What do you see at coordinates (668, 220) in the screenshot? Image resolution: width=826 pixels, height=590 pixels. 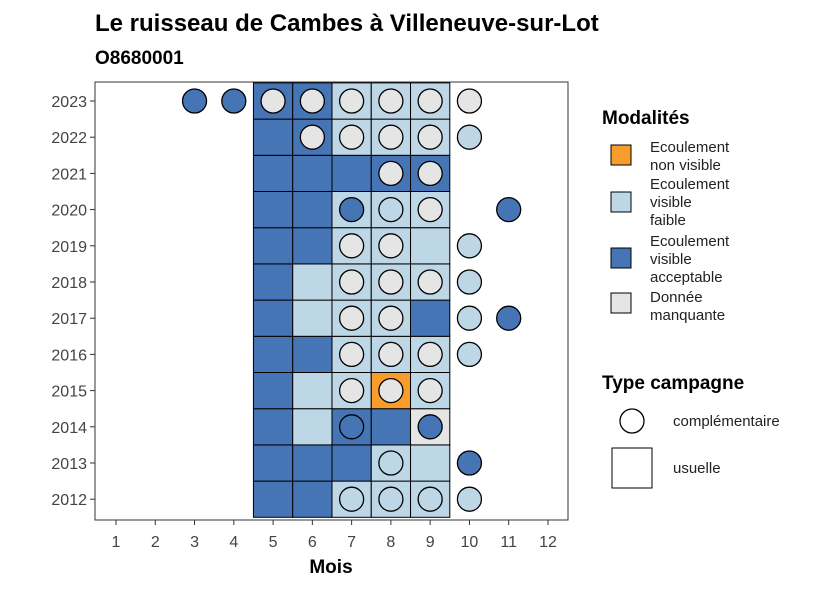 I see `legend-label-faible: faible` at bounding box center [668, 220].